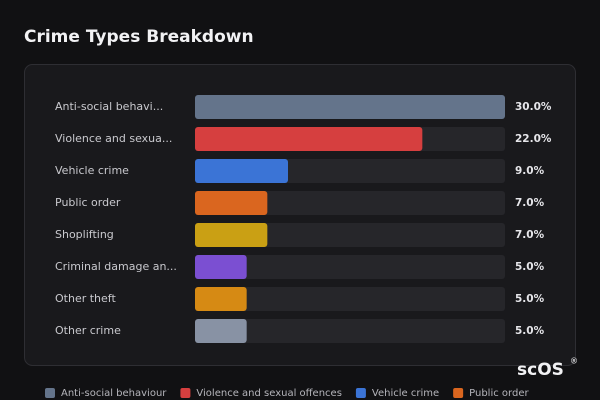 The width and height of the screenshot is (600, 400). Describe the element at coordinates (533, 139) in the screenshot. I see `value-label: 22.0%` at that location.